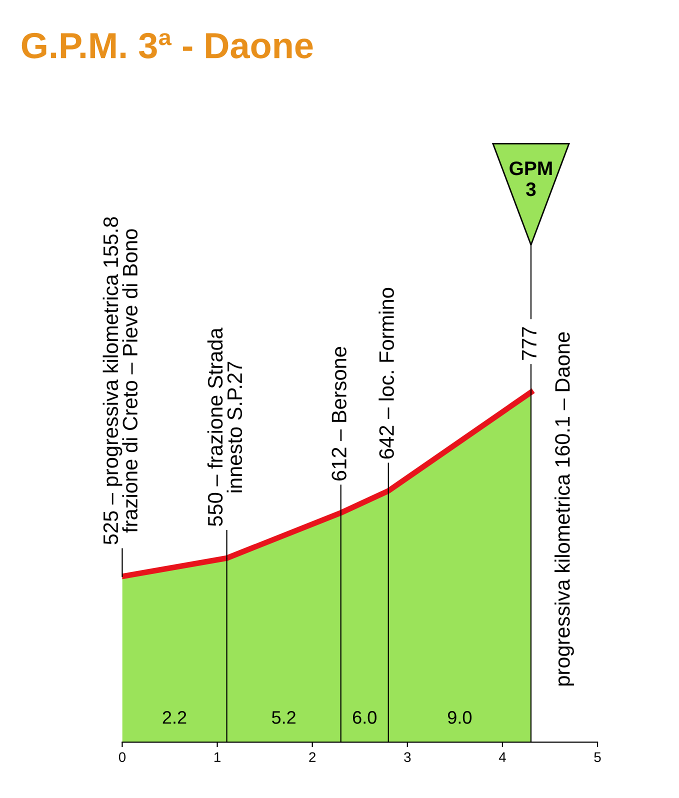 Image resolution: width=679 pixels, height=798 pixels. Describe the element at coordinates (502, 757) in the screenshot. I see `x-tick-label: 4` at that location.